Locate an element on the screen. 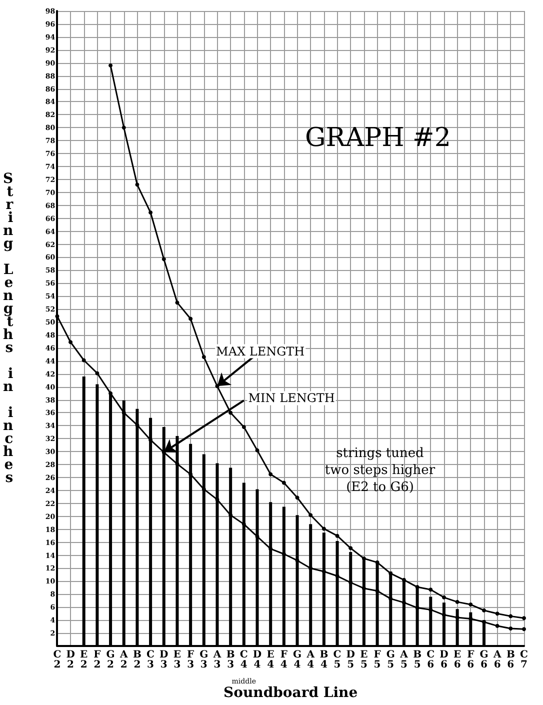 The width and height of the screenshot is (543, 705). x-tick-label: D6 is located at coordinates (444, 660).